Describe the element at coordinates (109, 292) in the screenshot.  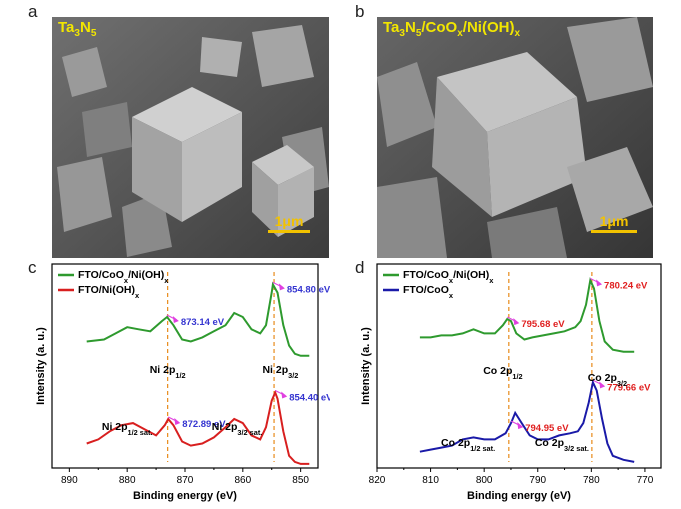
I see `legend-label: FTO/Ni(OH)x` at that location.